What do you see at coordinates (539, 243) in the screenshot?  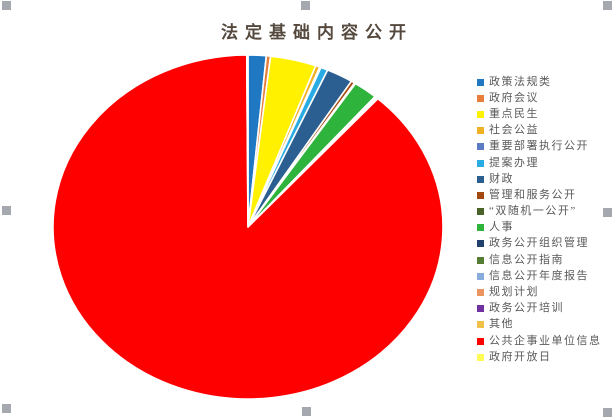 I see `legend-label: 政务公开组织管理` at bounding box center [539, 243].